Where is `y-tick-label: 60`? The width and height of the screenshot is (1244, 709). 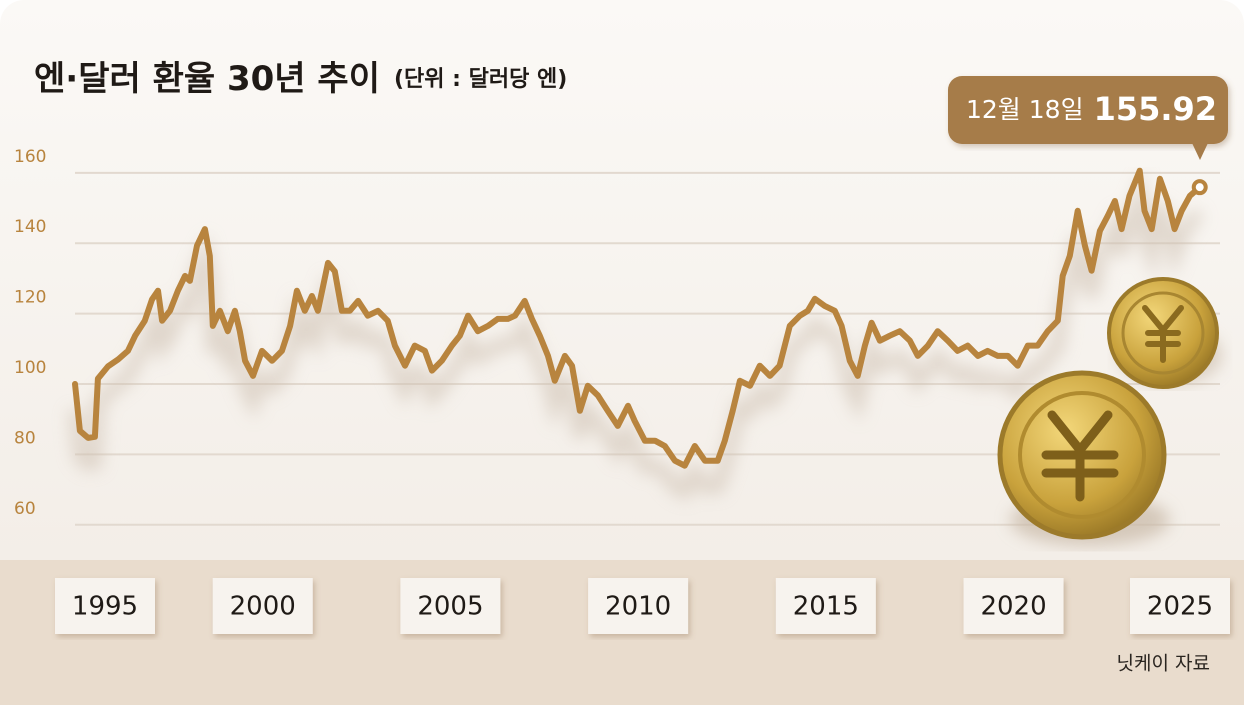
y-tick-label: 60 is located at coordinates (25, 509).